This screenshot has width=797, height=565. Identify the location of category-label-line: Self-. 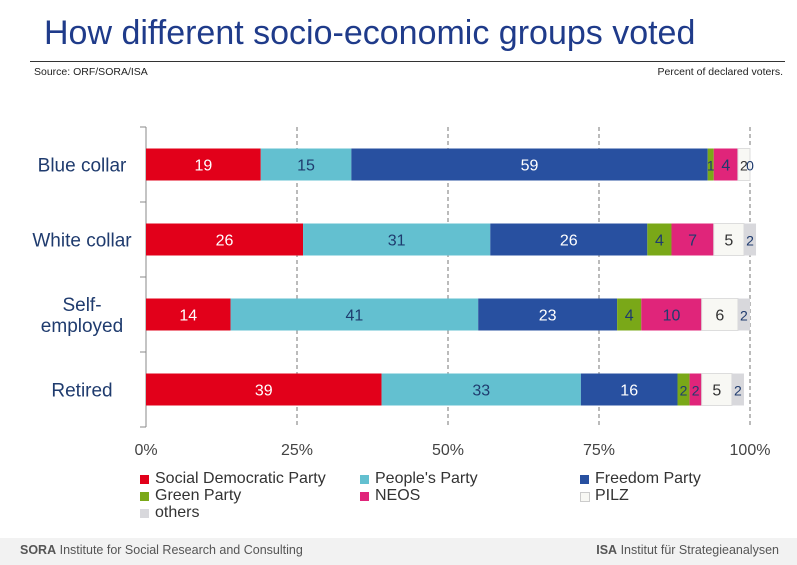
(81, 305).